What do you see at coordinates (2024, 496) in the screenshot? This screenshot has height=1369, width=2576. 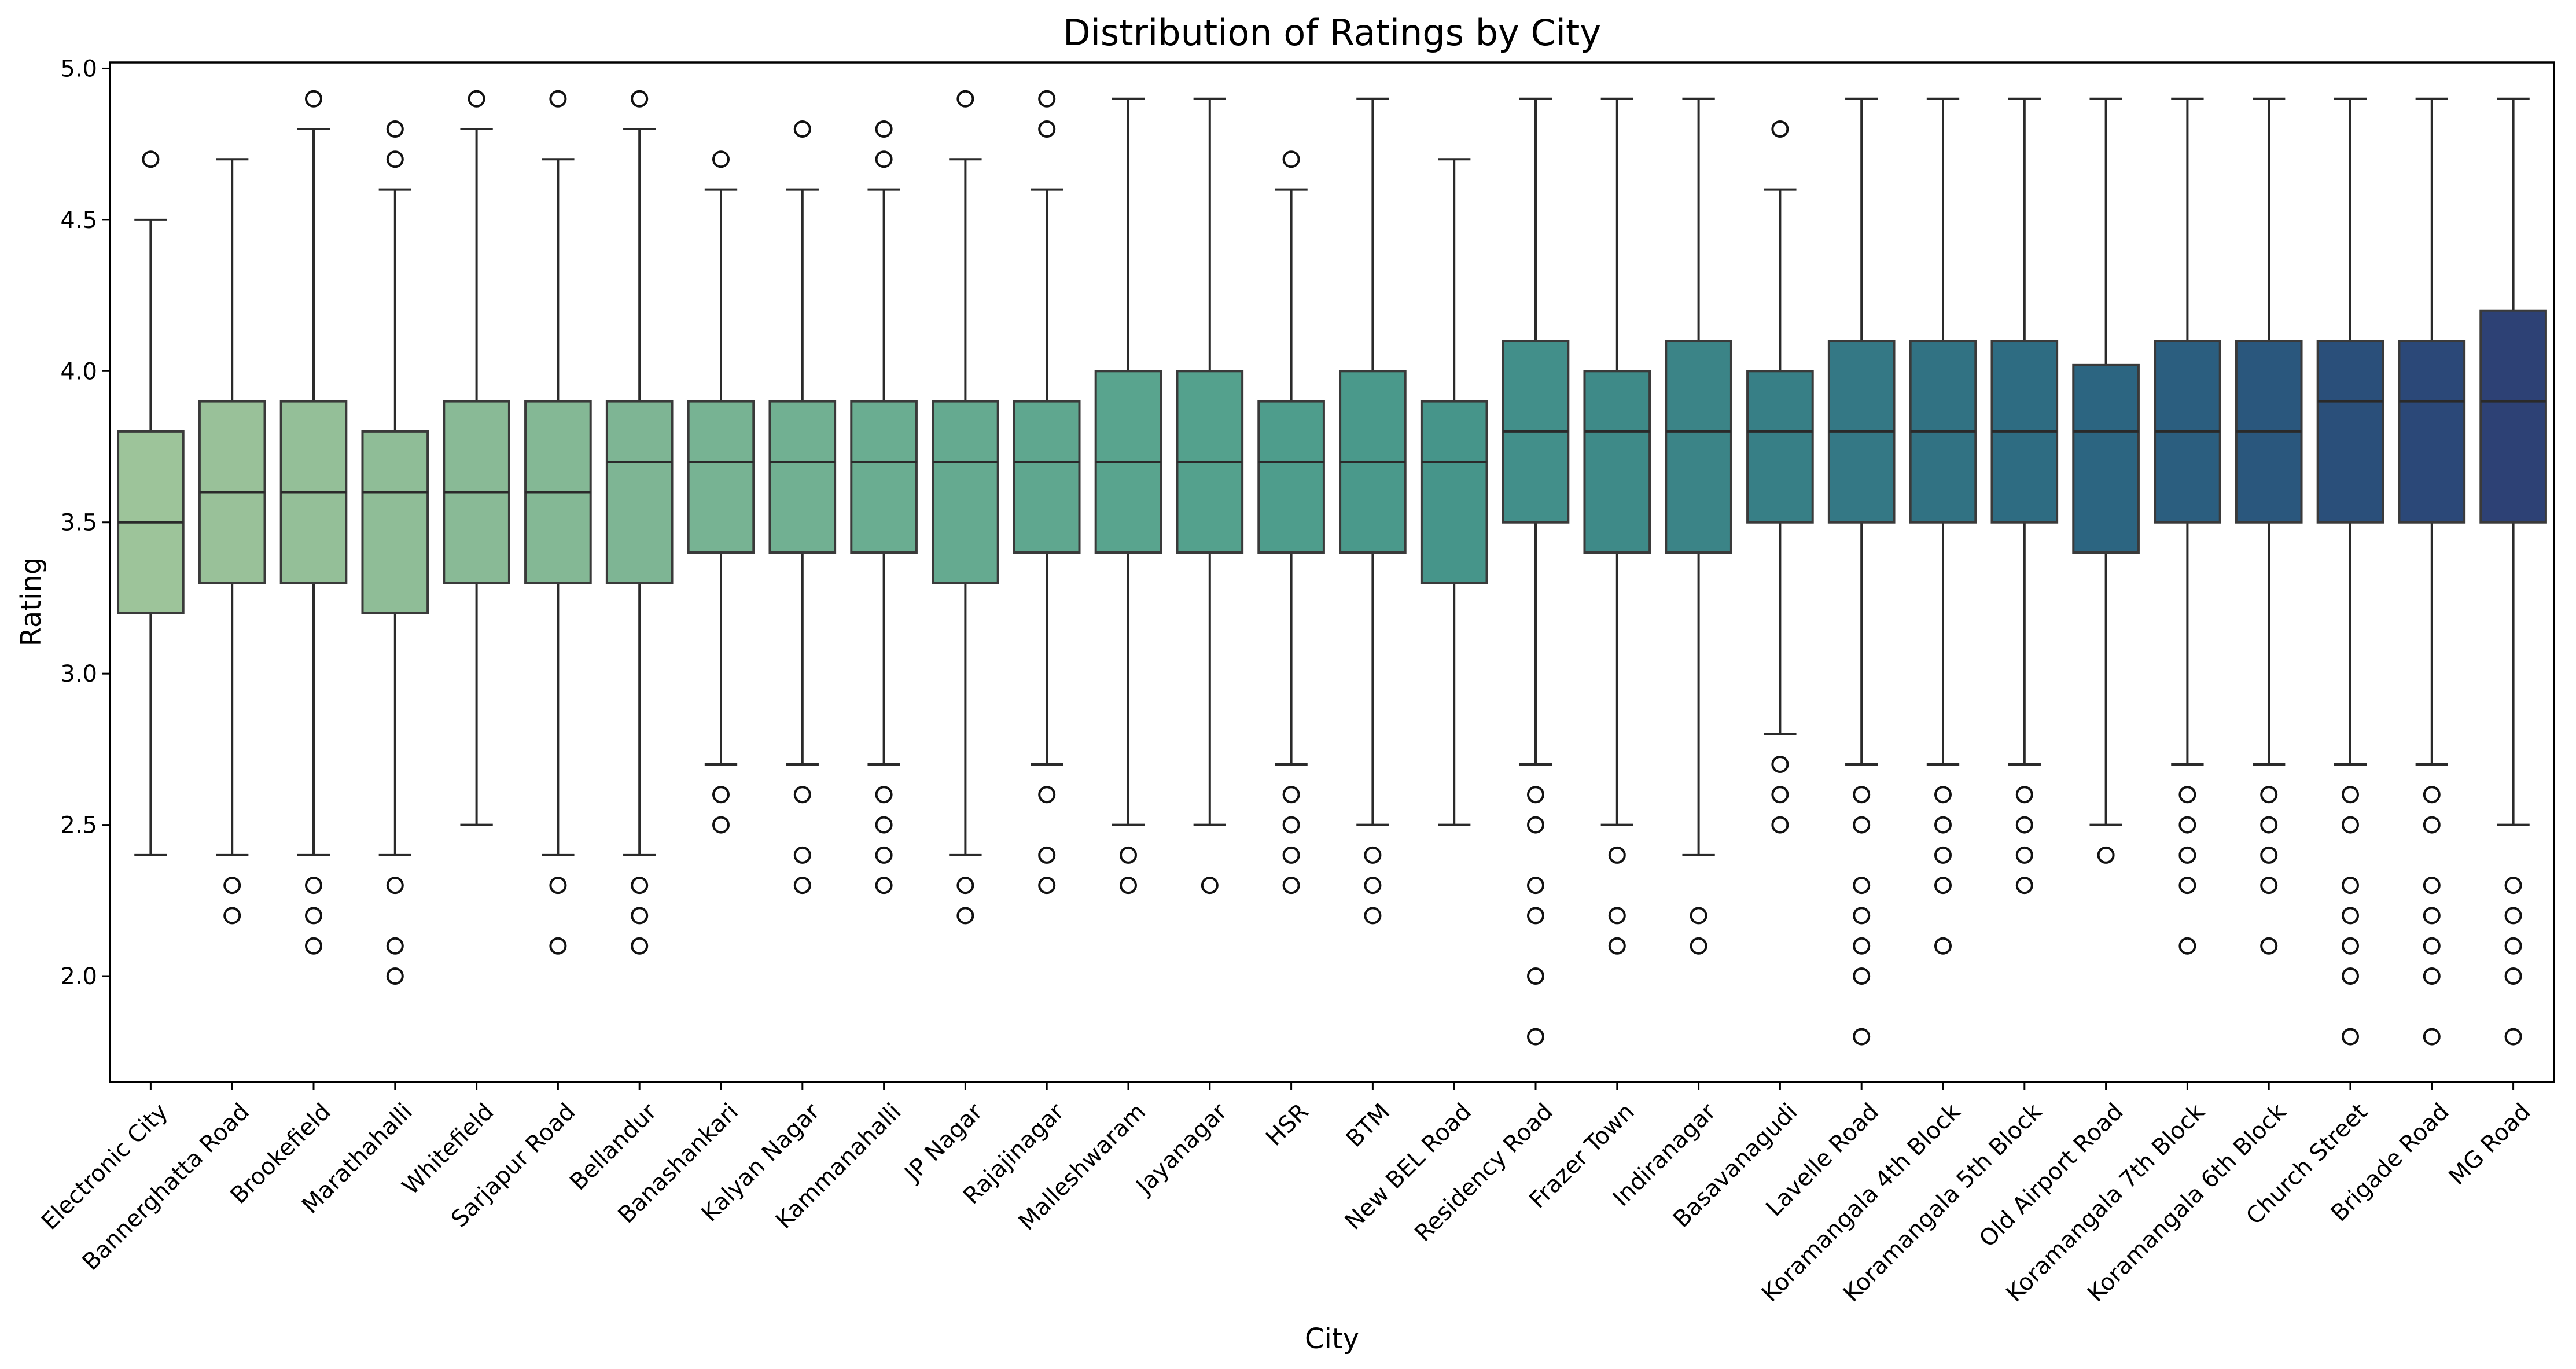 I see `box-koramangala-5th-block` at bounding box center [2024, 496].